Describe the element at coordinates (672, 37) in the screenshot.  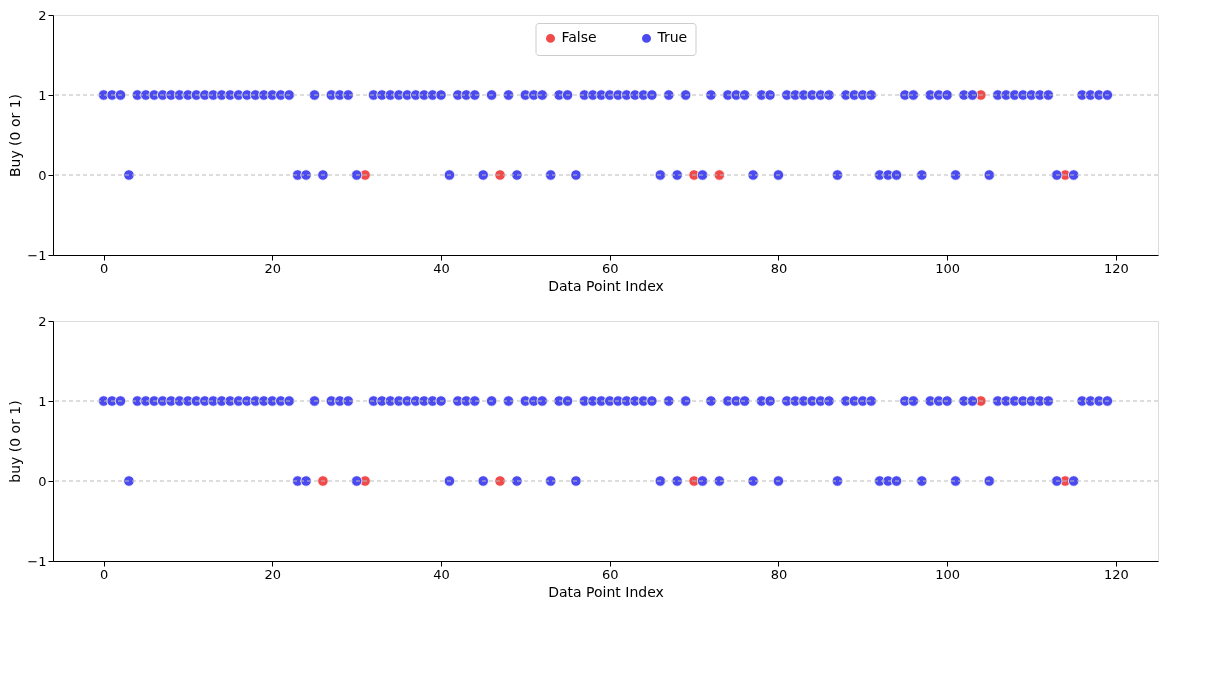
I see `legend-label: True` at that location.